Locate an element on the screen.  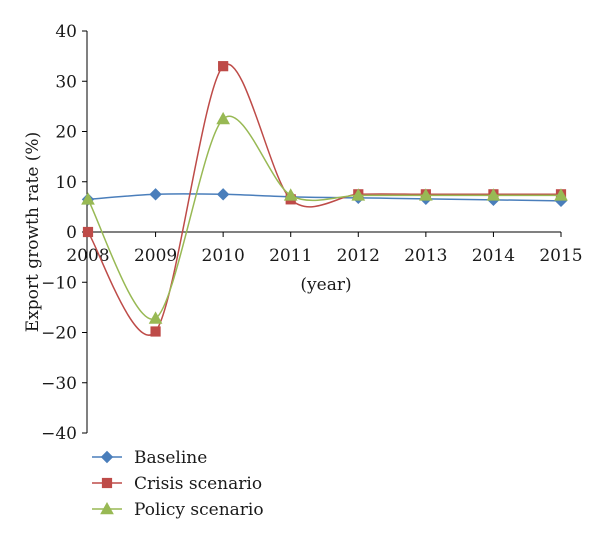
y-tick-label: −10 is located at coordinates (59, 283).